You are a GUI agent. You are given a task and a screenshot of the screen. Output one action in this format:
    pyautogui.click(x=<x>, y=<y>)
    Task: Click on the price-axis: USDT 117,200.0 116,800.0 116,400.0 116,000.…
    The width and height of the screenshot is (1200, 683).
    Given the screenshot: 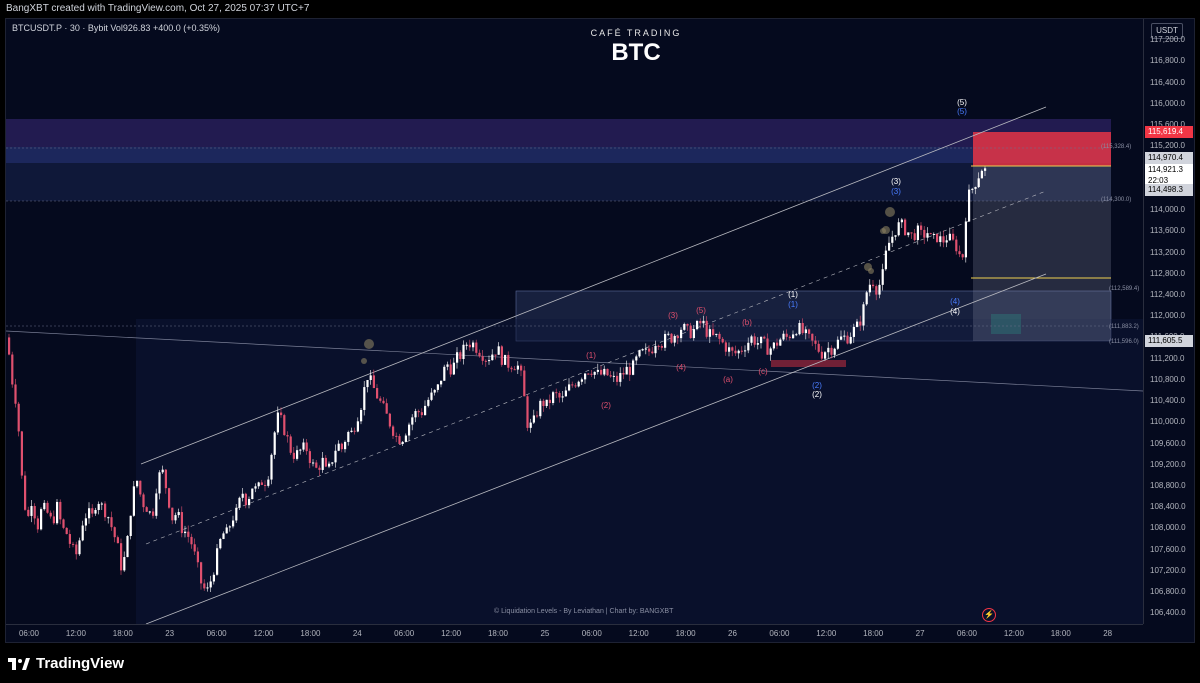 What is the action you would take?
    pyautogui.click(x=1168, y=321)
    